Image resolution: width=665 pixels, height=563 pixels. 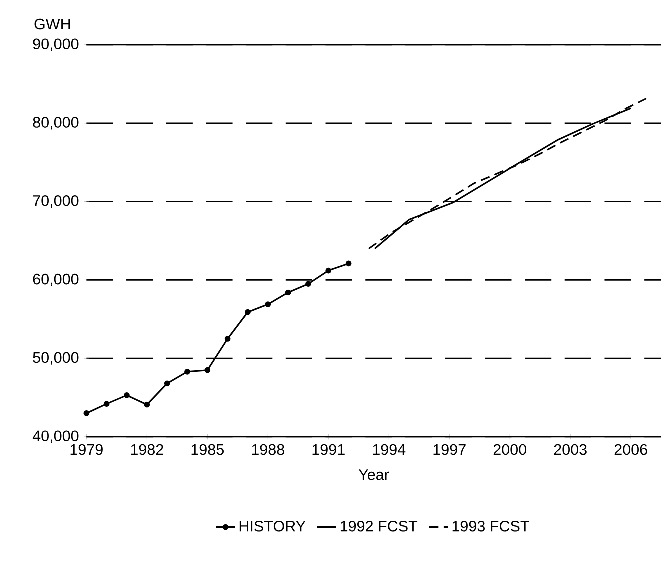 I want to click on y-tick-label: 70,000, so click(x=56, y=201).